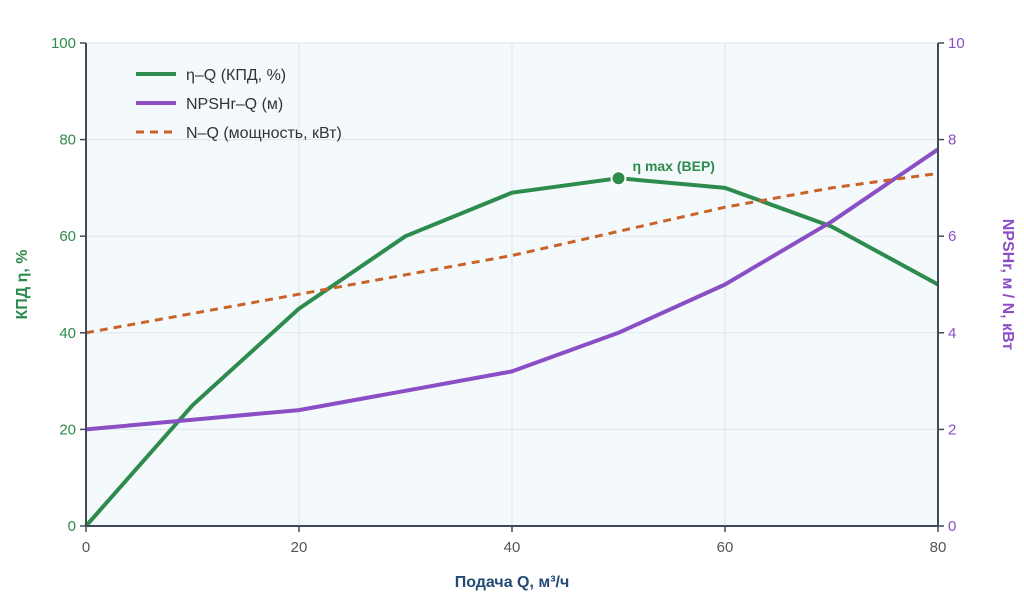 The width and height of the screenshot is (1024, 612). I want to click on x-axis-title: Подача Q, м³/ч, so click(512, 582).